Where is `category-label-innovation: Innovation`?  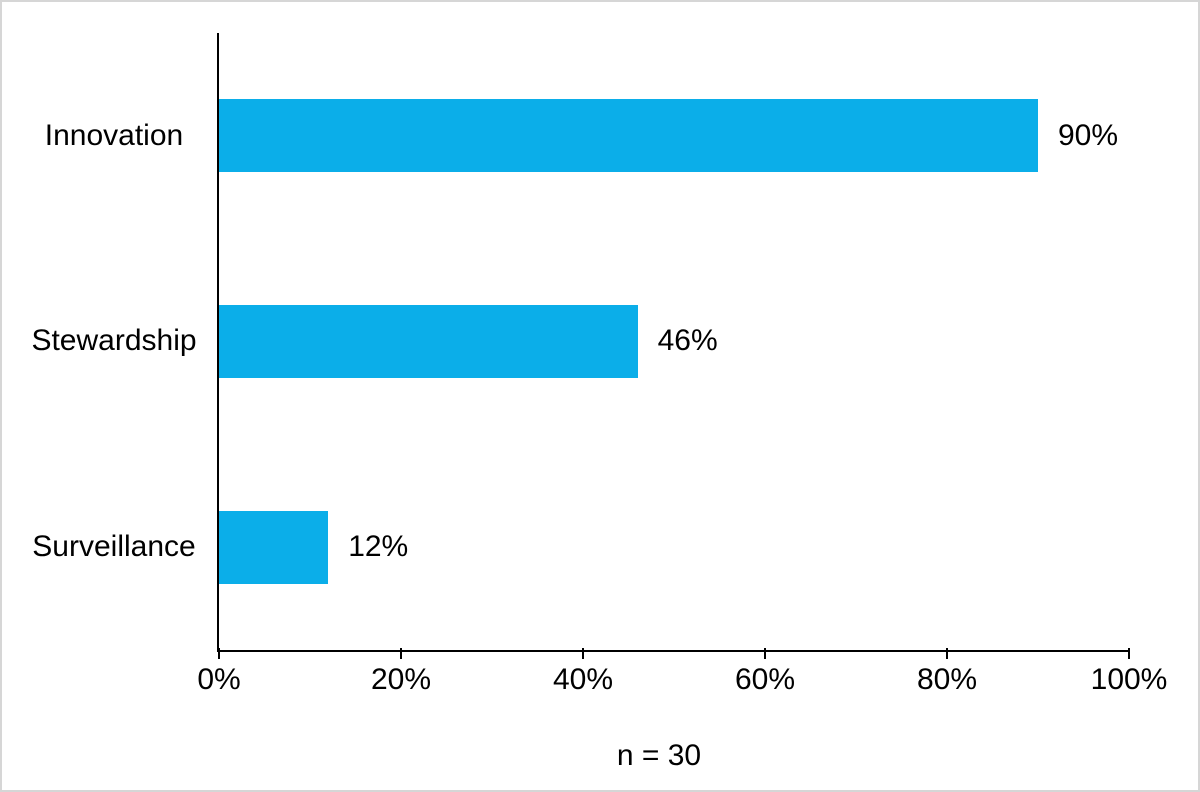 category-label-innovation: Innovation is located at coordinates (114, 135).